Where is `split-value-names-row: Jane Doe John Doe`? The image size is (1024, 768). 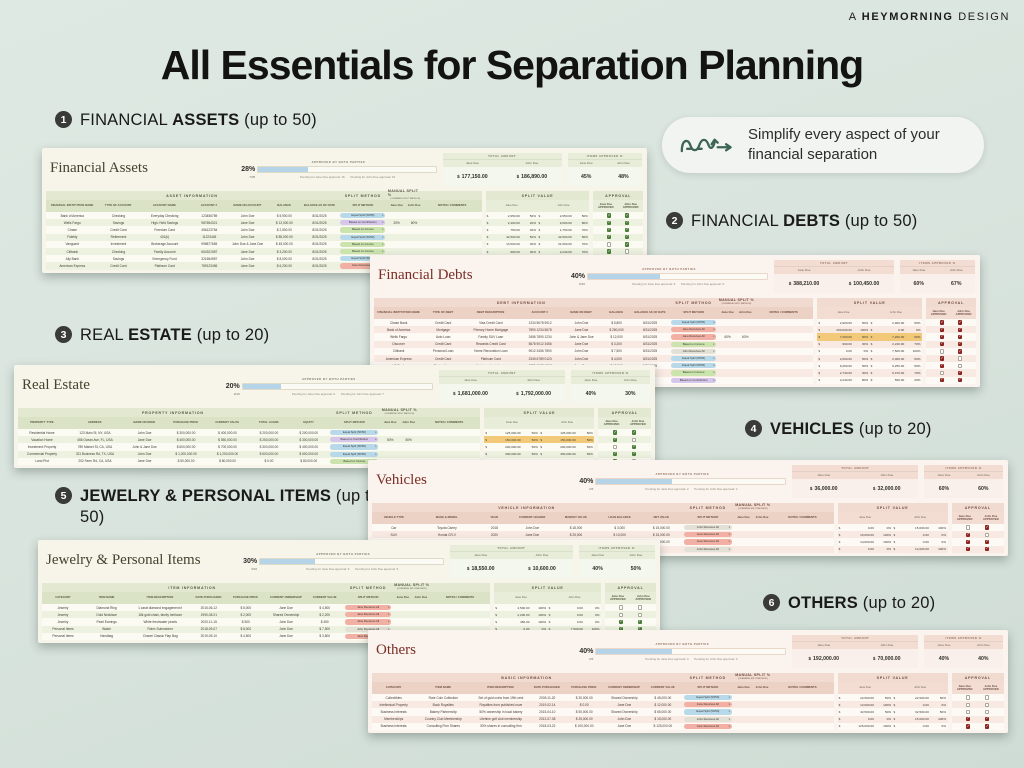
split-value-names-row: Jane Doe John Doe is located at coordinates (892, 518).